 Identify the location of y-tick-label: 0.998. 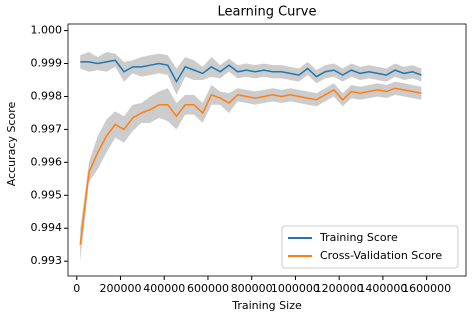
(47, 95).